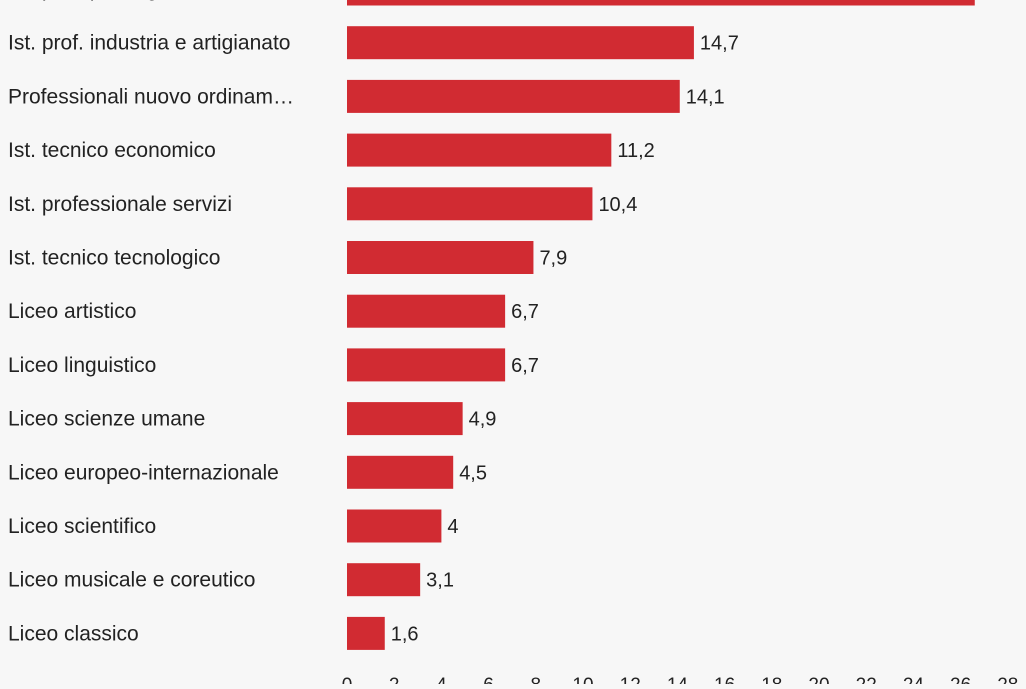 The width and height of the screenshot is (1026, 689). I want to click on value-label: 4,9, so click(483, 420).